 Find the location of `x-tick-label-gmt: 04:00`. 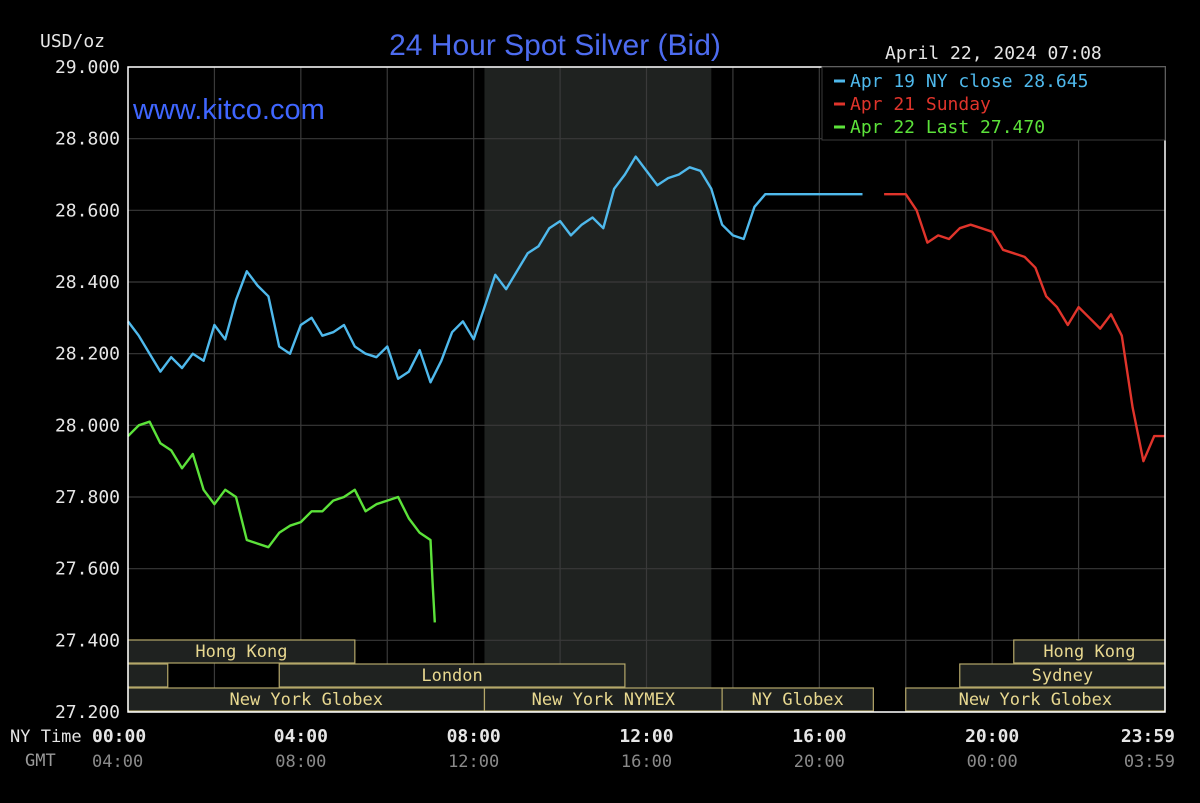

x-tick-label-gmt: 04:00 is located at coordinates (117, 762).